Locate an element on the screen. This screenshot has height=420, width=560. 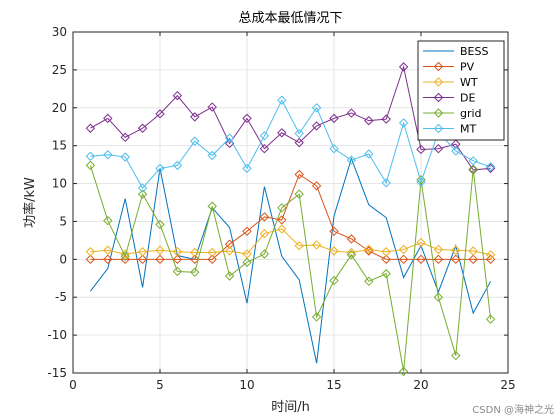
legend-item-pv: PV is located at coordinates (449, 67).